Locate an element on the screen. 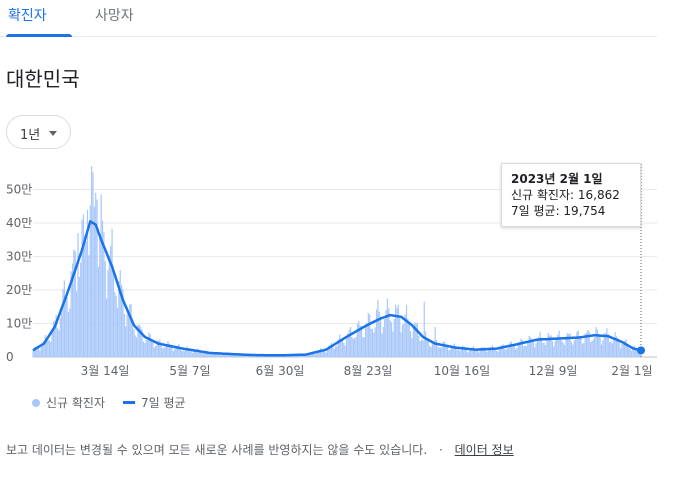  tab-cases: 확진자 is located at coordinates (27, 16).